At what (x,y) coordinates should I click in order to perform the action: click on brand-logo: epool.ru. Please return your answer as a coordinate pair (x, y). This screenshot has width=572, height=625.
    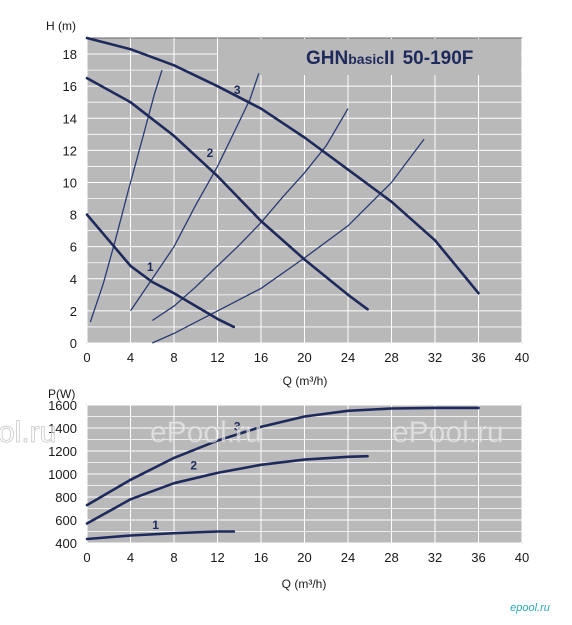
    Looking at the image, I should click on (530, 608).